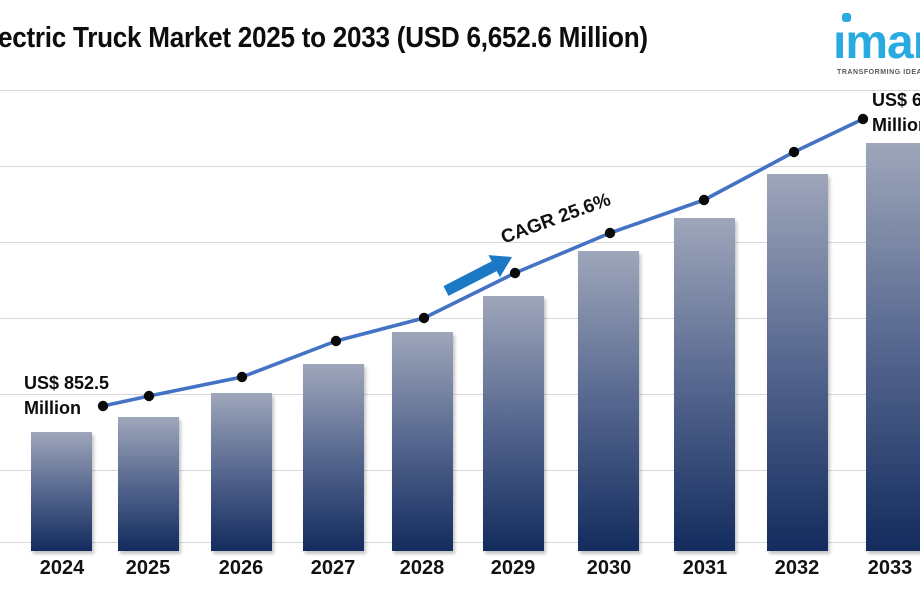 The width and height of the screenshot is (920, 590). What do you see at coordinates (797, 568) in the screenshot?
I see `x-axis-label-2032: 2032` at bounding box center [797, 568].